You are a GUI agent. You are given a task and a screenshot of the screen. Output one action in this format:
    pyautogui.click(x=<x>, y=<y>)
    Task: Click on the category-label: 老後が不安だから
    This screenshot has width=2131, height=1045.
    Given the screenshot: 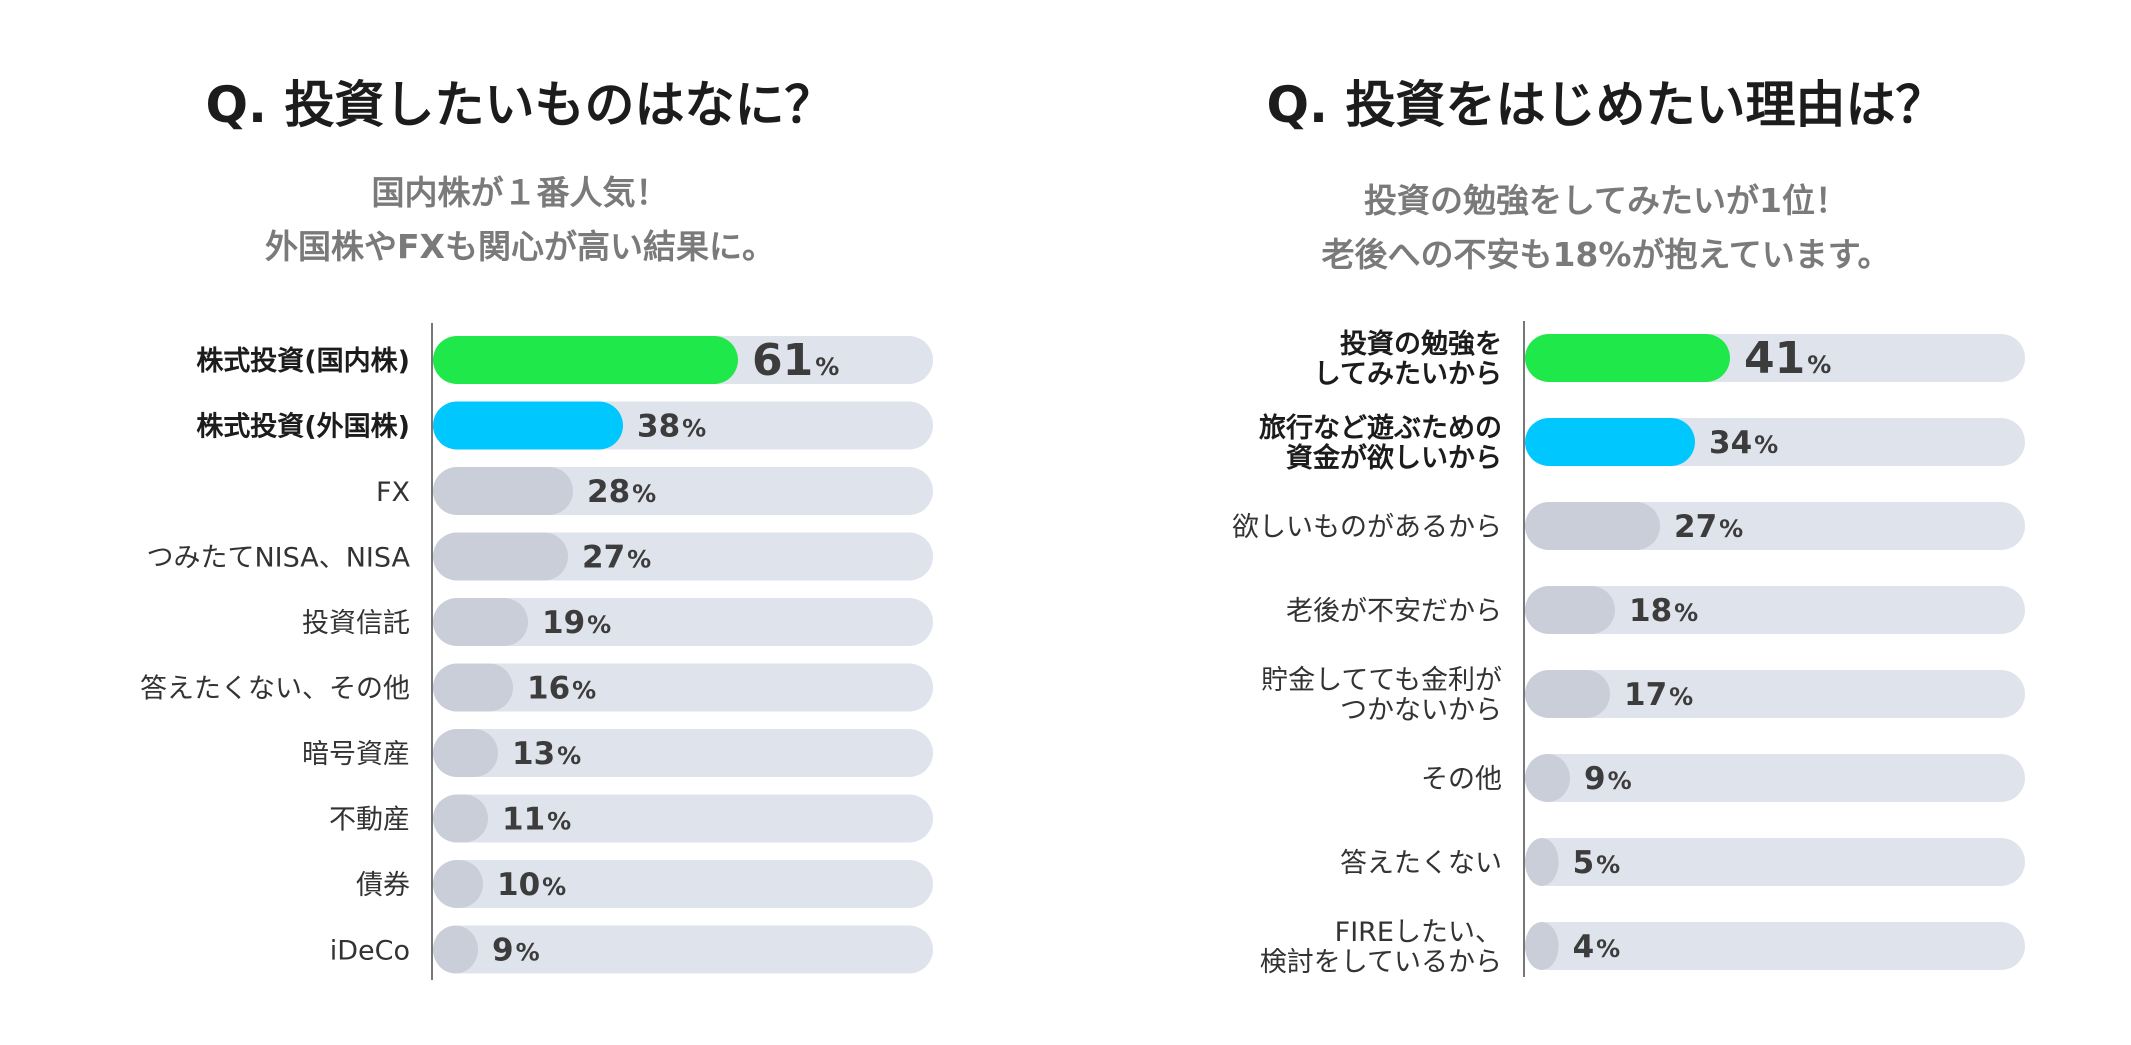 What is the action you would take?
    pyautogui.click(x=1394, y=611)
    